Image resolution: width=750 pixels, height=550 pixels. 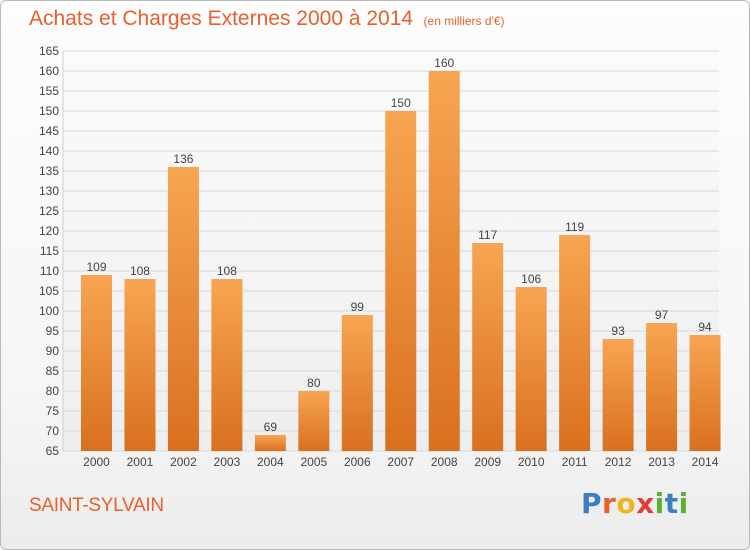 I want to click on x-tick-label-2007: 2007, so click(x=400, y=462).